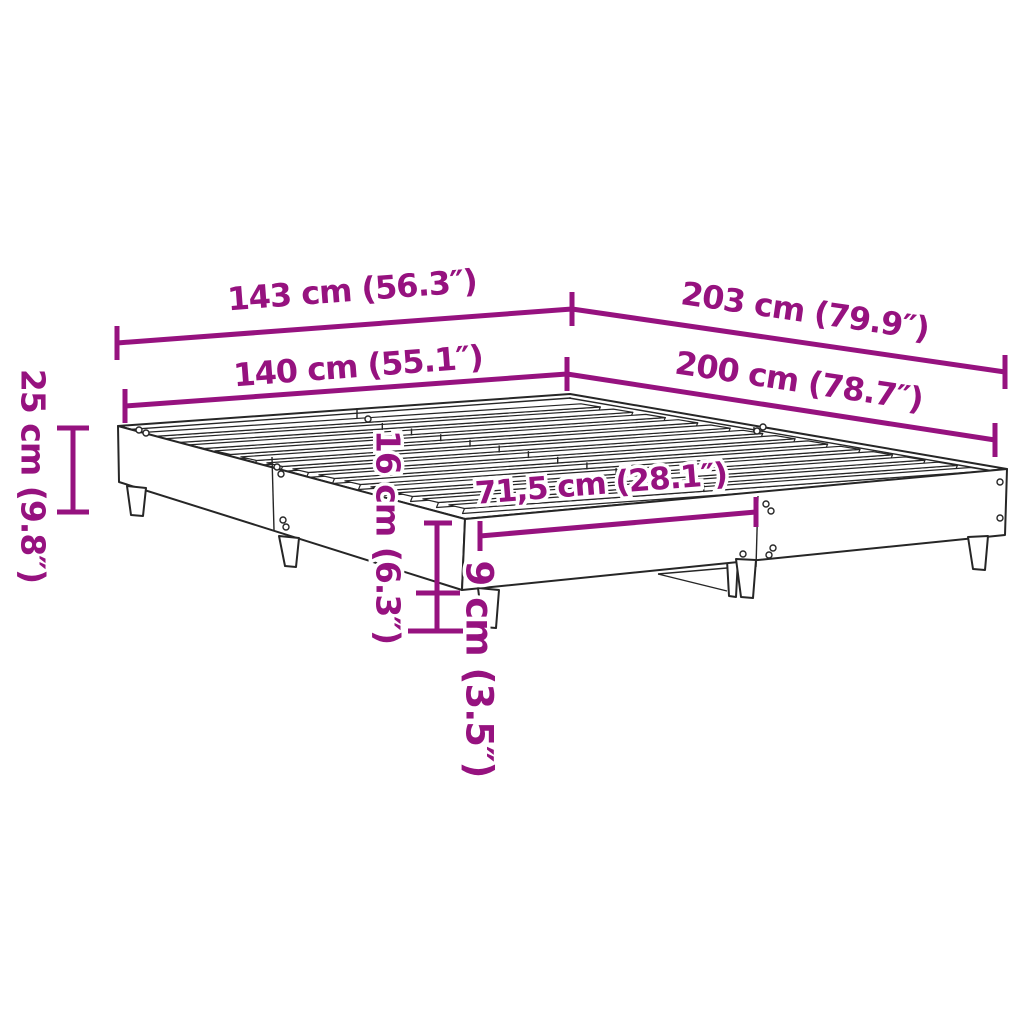 This screenshot has width=1024, height=1024. What do you see at coordinates (273, 493) in the screenshot?
I see `left-panel-seam` at bounding box center [273, 493].